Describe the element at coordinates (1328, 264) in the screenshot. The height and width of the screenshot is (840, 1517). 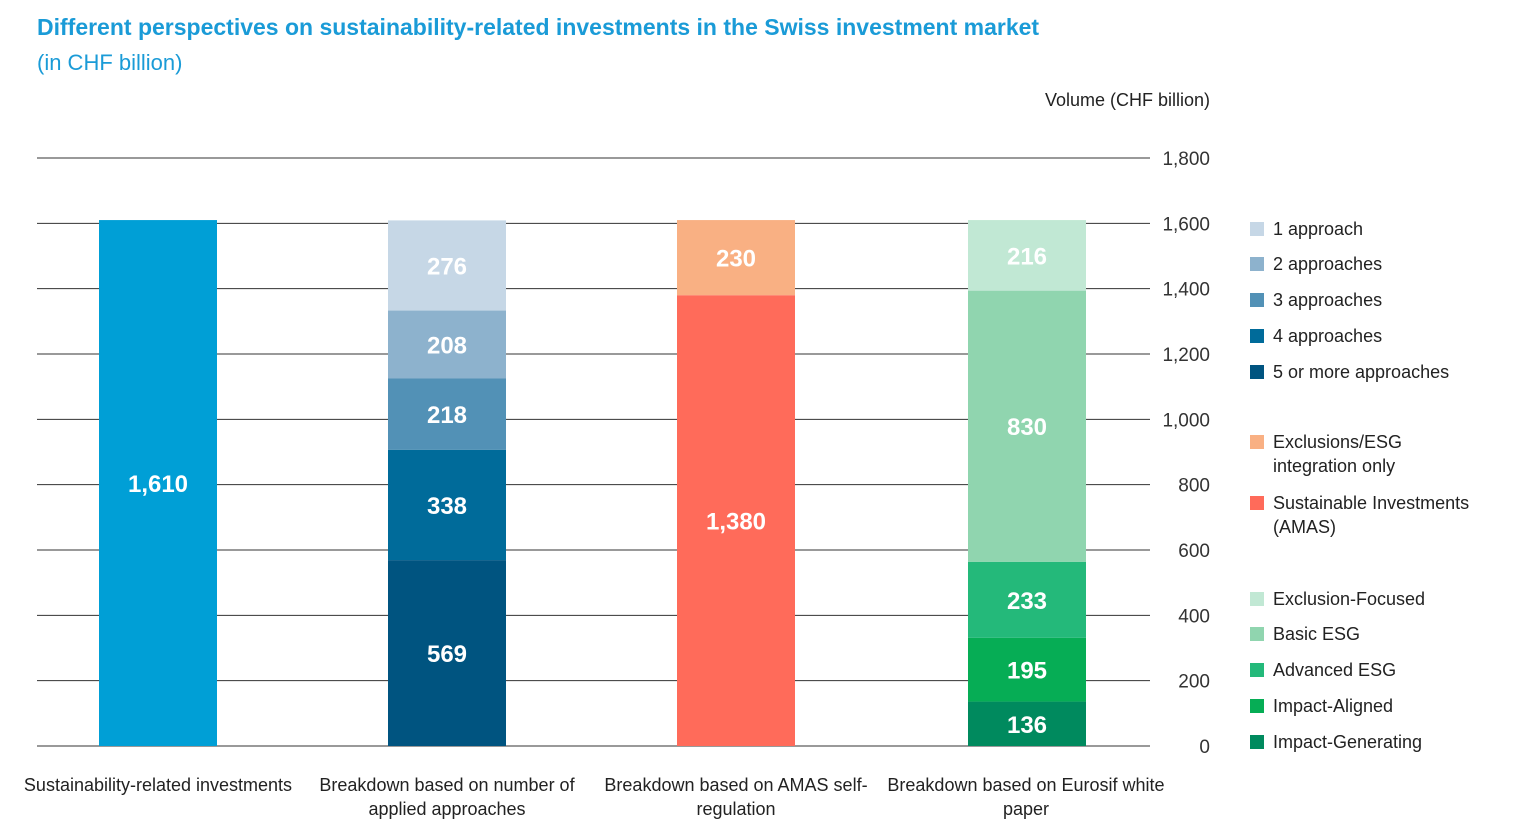
I see `legend-label: 2 approaches` at that location.